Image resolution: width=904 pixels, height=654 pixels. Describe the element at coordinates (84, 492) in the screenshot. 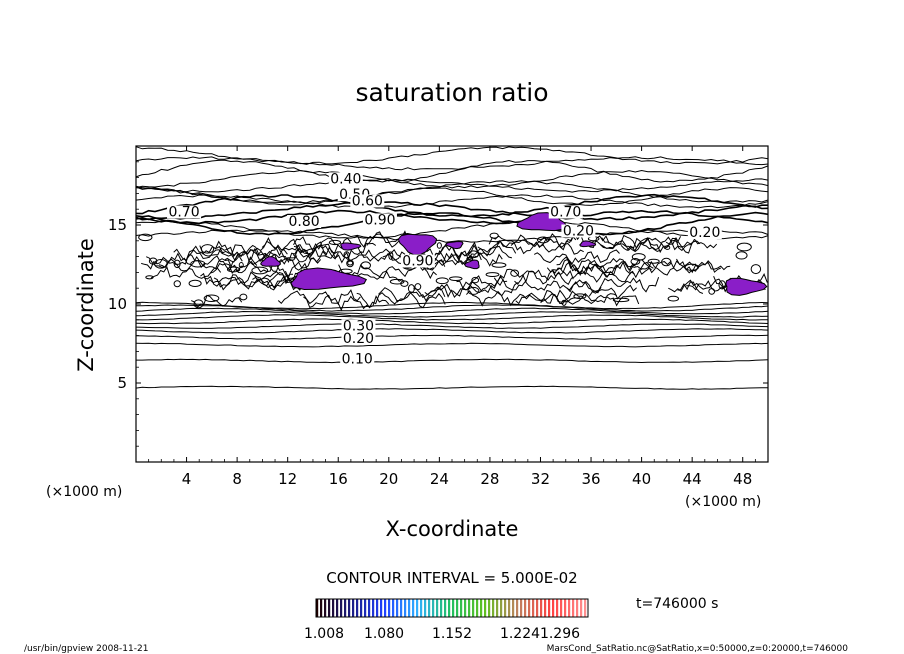

I see `x-unit-left: (×1000 m)` at that location.